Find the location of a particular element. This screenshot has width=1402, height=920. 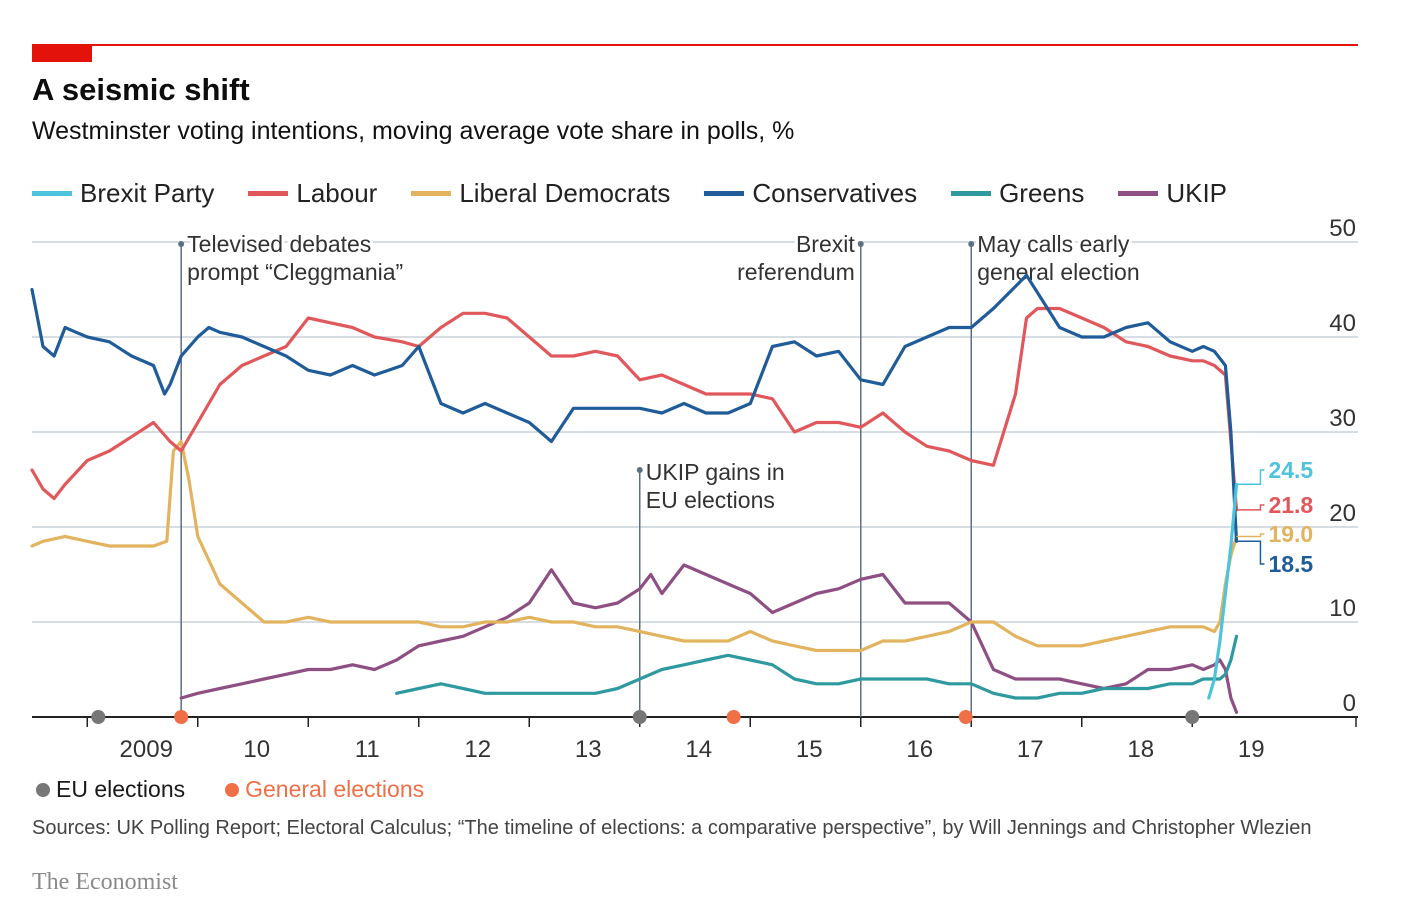

x-tick-label: 16 is located at coordinates (919, 749).